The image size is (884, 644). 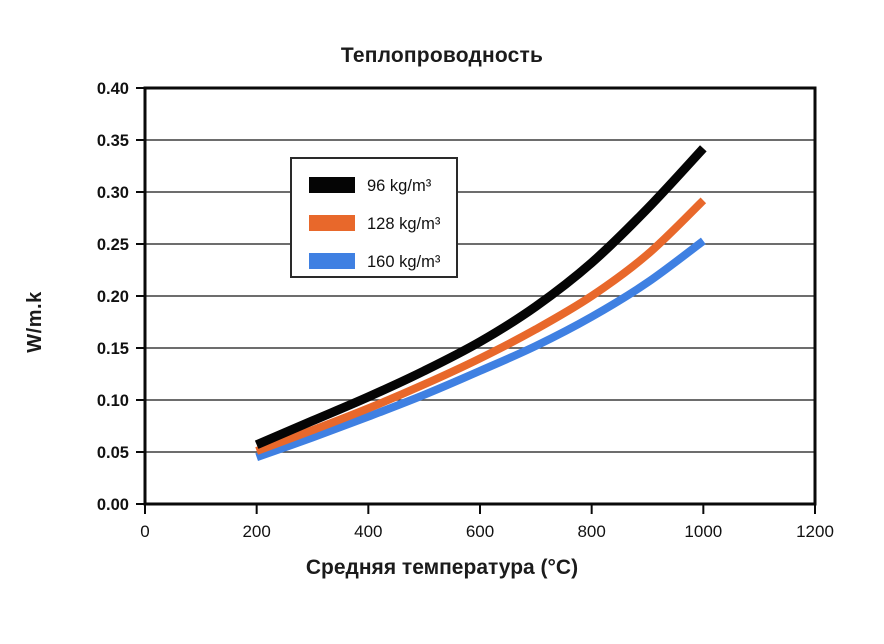 I want to click on chart-legend: 96 kg/m³ 128 kg/m³ 160 kg/m³, so click(x=374, y=217).